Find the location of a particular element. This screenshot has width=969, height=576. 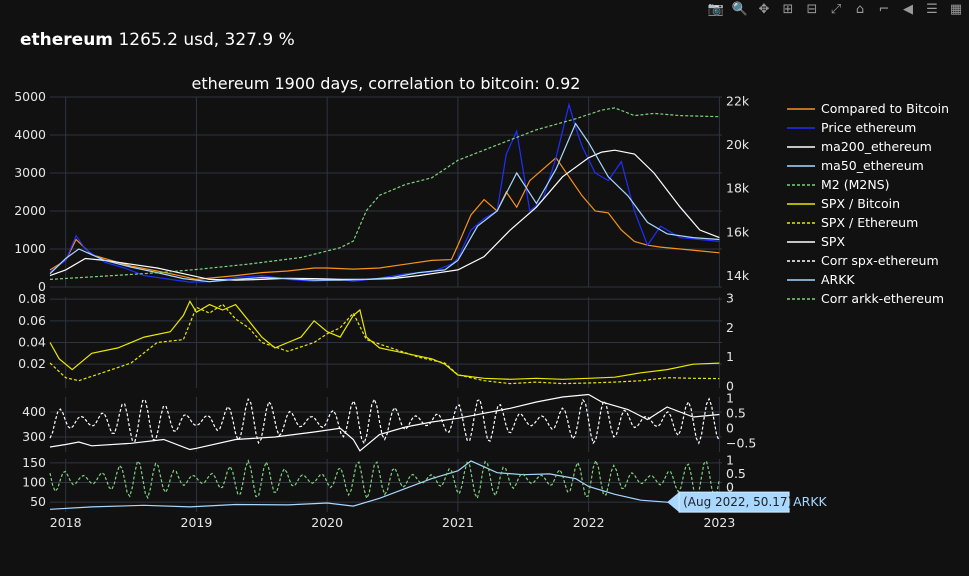

legend-item: M2 (M2NS) is located at coordinates (838, 184).